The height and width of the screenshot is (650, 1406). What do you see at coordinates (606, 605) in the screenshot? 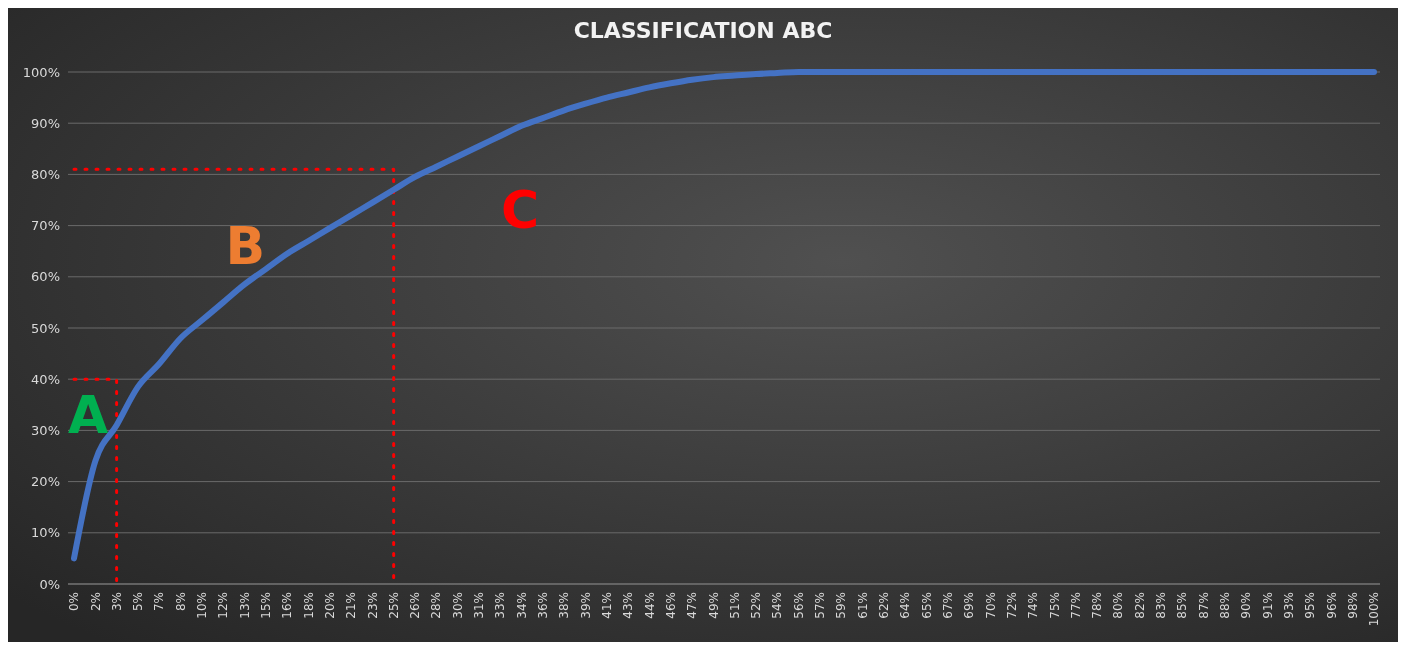
I see `x-tick-label: 41%` at bounding box center [606, 605].